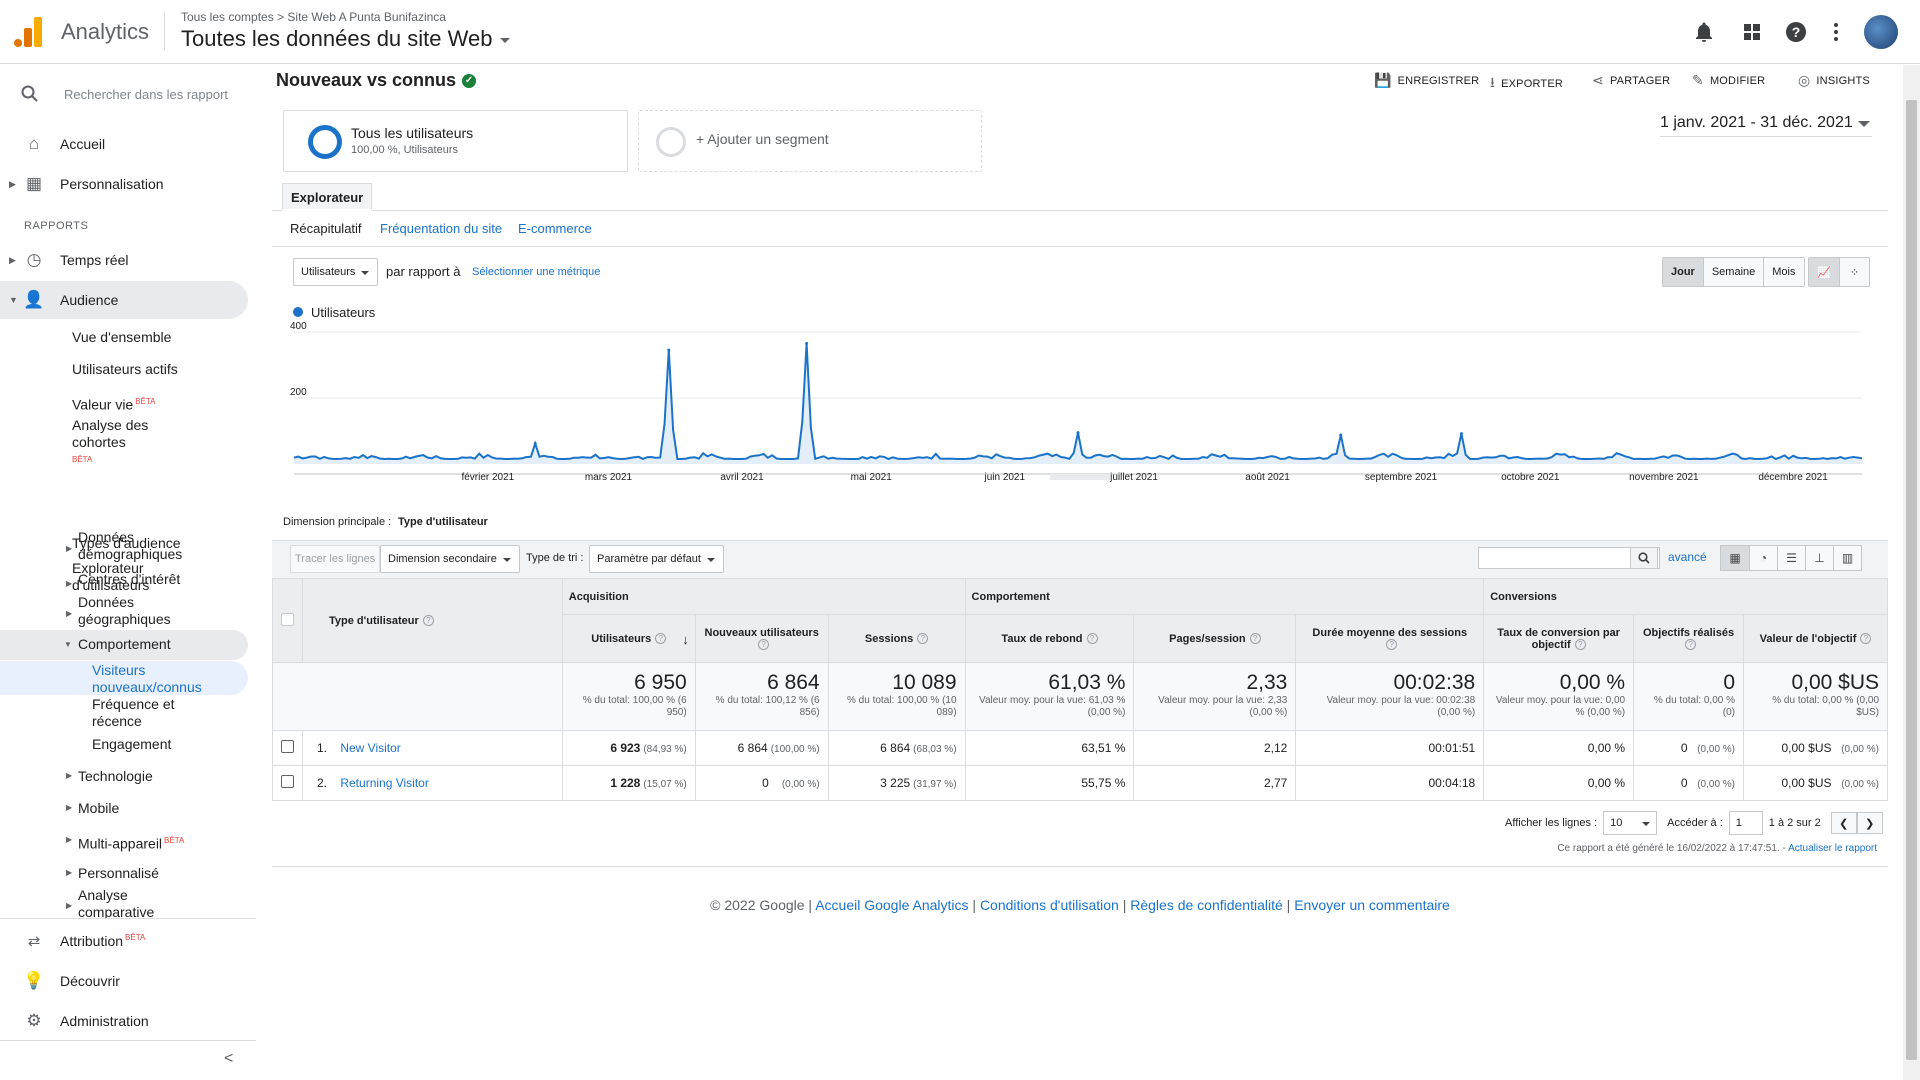  I want to click on sidebar-item-home: ⌂ Accueil, so click(131, 144).